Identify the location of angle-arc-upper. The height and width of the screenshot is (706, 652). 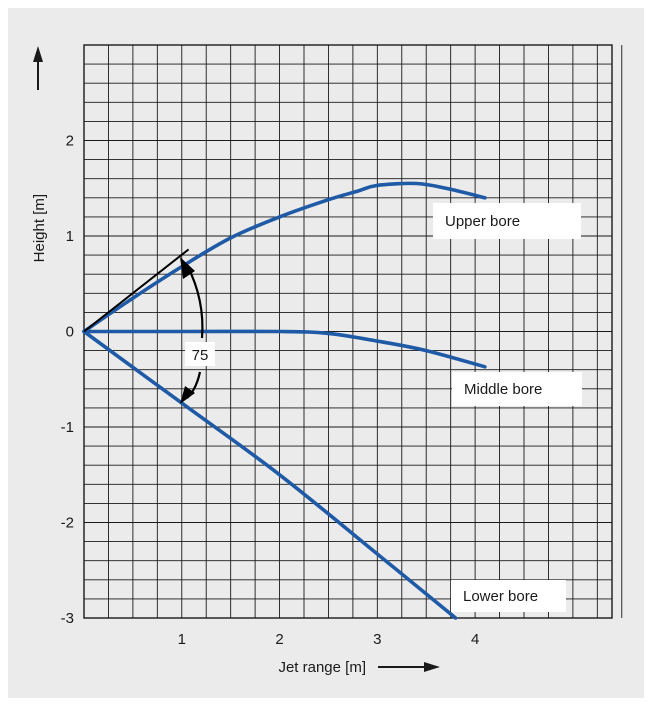
(195, 301).